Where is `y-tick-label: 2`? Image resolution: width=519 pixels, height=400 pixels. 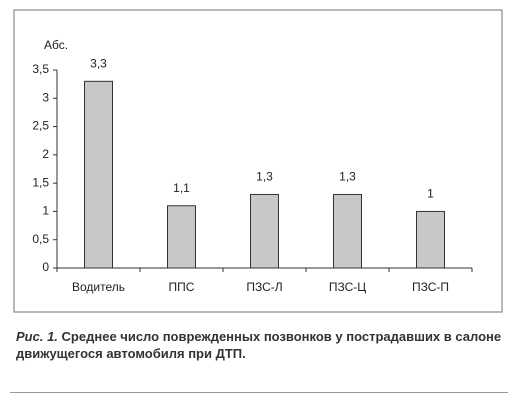 y-tick-label: 2 is located at coordinates (45, 154).